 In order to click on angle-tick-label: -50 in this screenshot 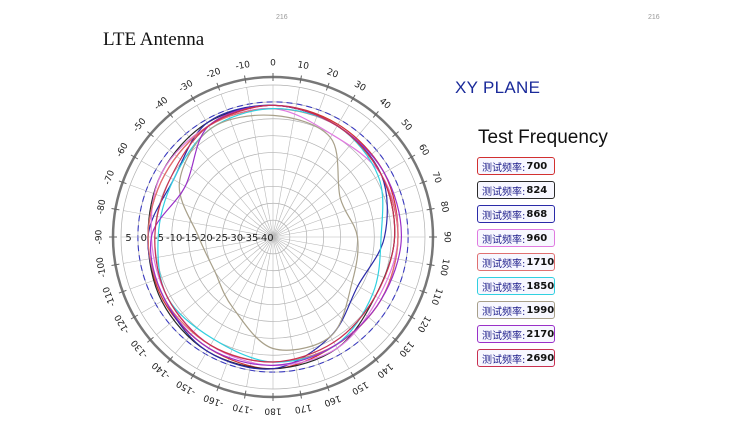, I will do `click(140, 125)`.